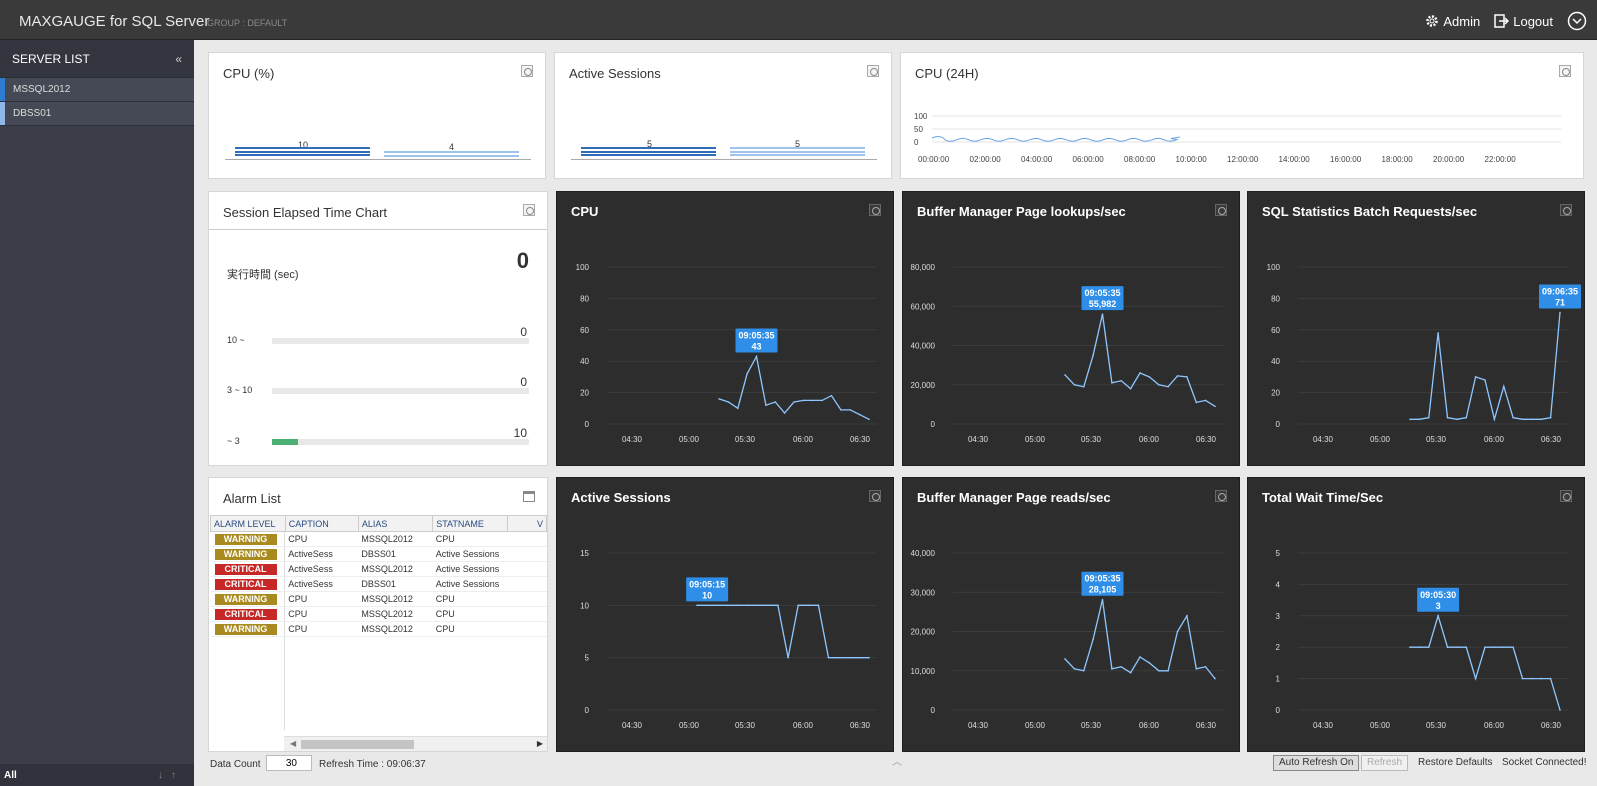 The image size is (1597, 786). Describe the element at coordinates (1551, 439) in the screenshot. I see `x-tick-label: 06:30` at that location.